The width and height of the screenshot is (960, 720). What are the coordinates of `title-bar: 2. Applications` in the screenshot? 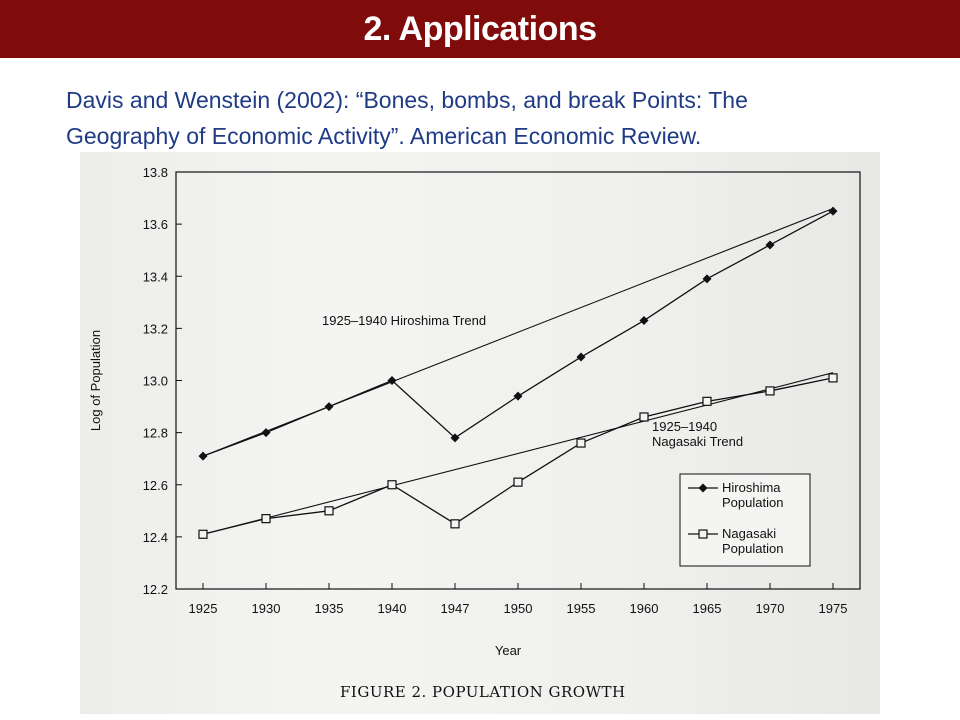 It's located at (480, 29).